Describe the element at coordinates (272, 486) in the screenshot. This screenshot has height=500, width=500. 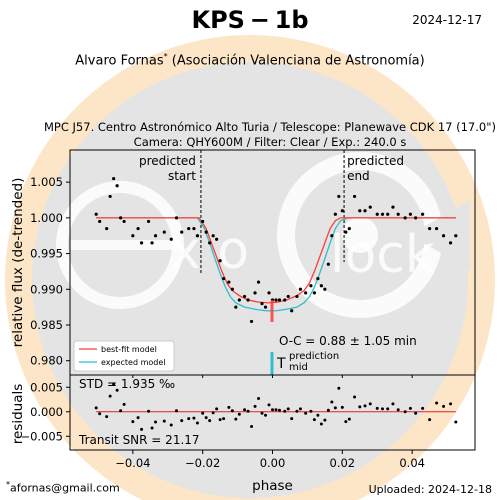
I see `xlabel: phase` at that location.